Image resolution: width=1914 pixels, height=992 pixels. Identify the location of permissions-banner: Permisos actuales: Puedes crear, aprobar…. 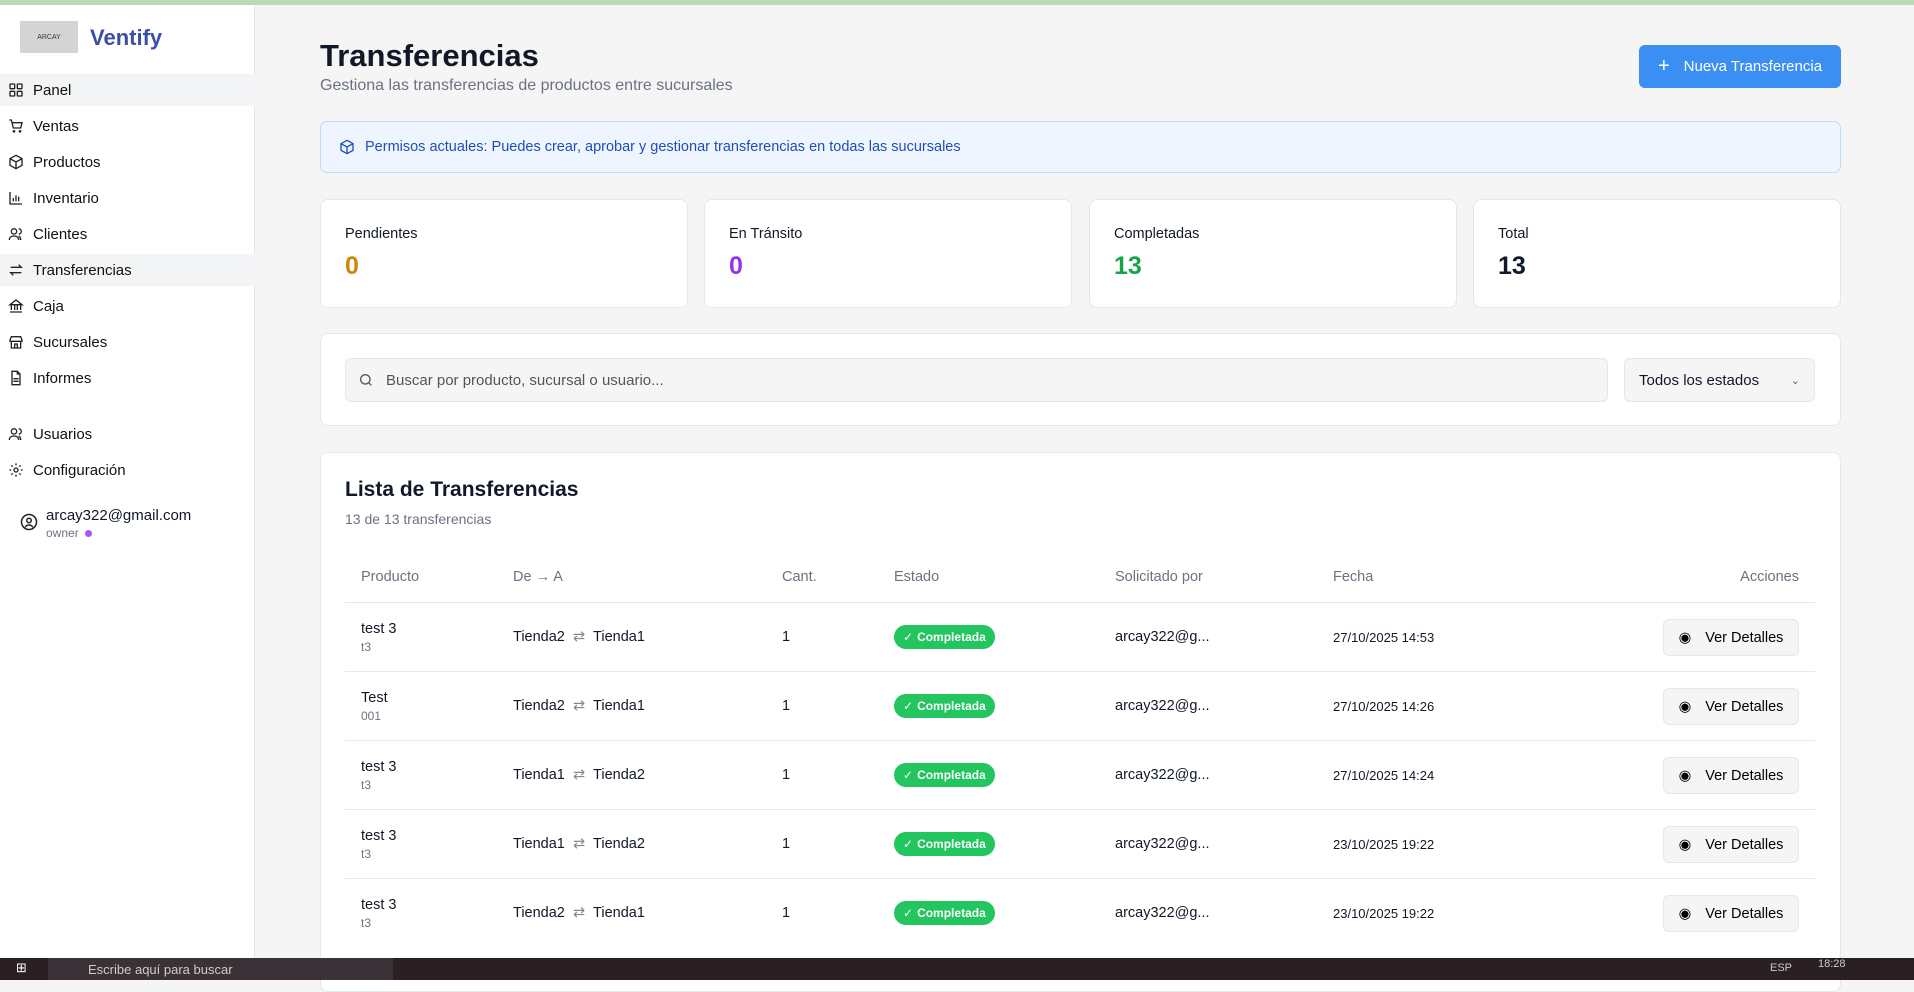
(1080, 147).